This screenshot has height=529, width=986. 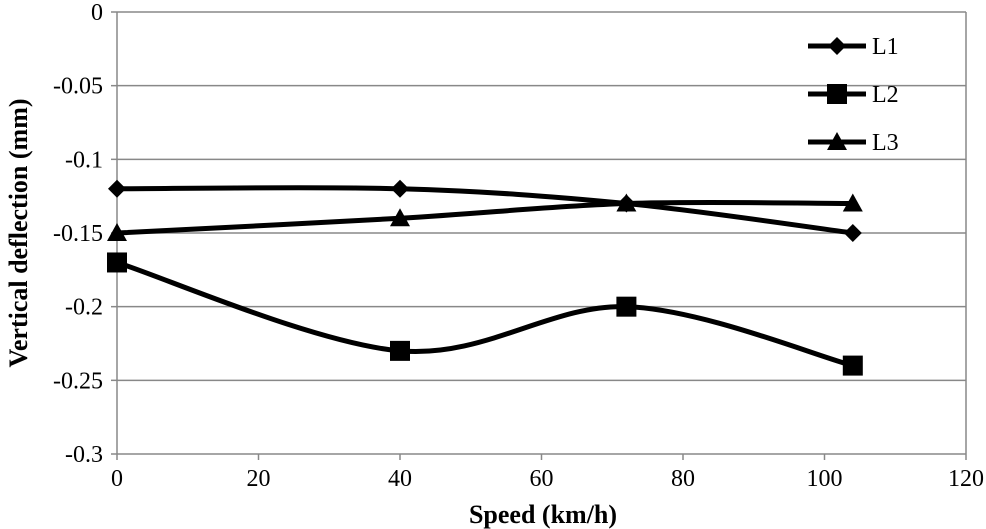 What do you see at coordinates (18, 232) in the screenshot?
I see `y-axis-title: Vertical deflection (mm)` at bounding box center [18, 232].